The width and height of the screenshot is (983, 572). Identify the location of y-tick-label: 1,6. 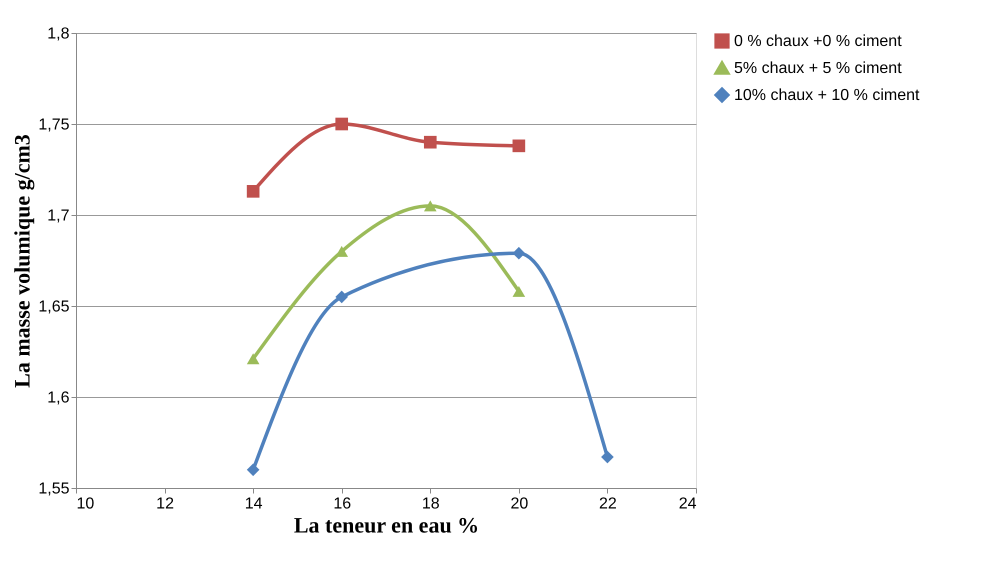
(58, 398).